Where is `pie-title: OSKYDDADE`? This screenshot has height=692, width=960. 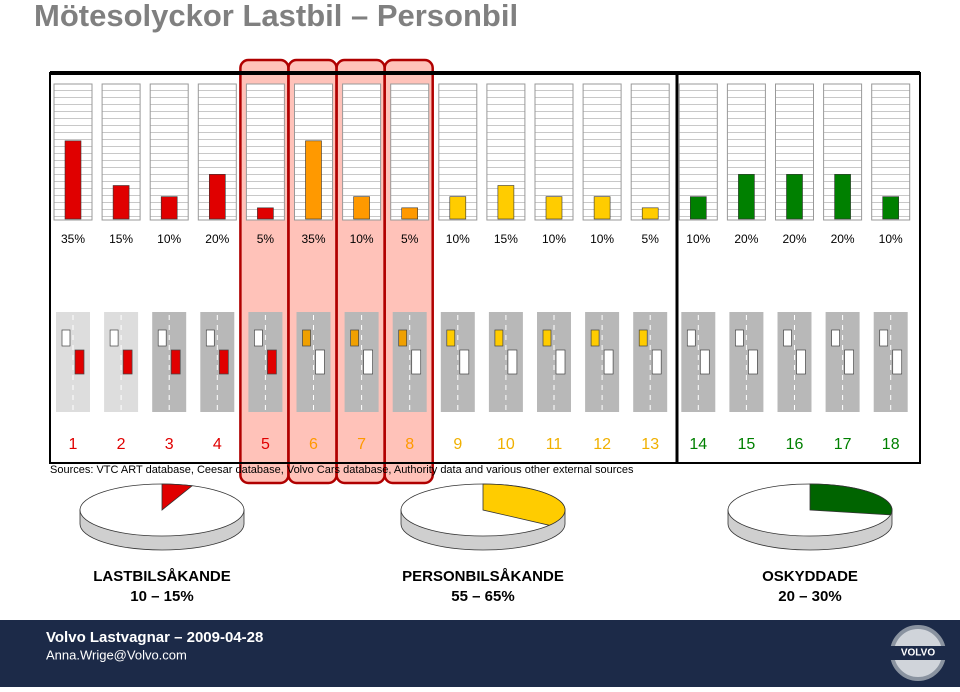
pie-title: OSKYDDADE is located at coordinates (810, 576).